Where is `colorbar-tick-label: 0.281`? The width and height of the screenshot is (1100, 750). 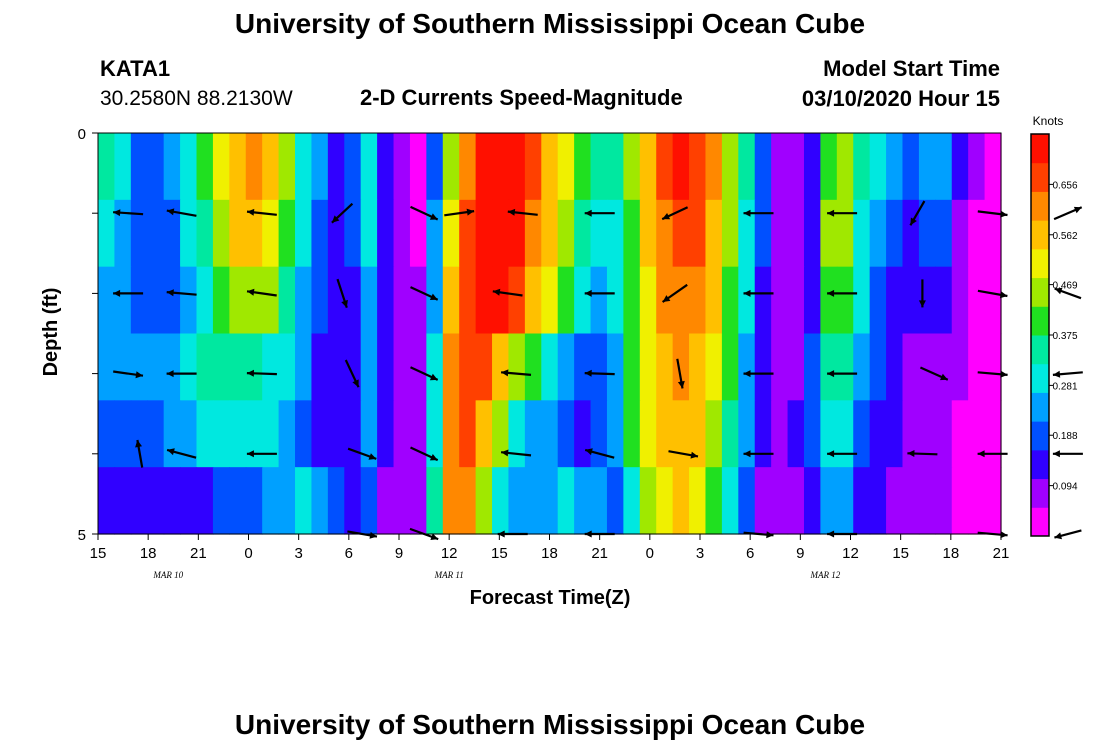 colorbar-tick-label: 0.281 is located at coordinates (1064, 386).